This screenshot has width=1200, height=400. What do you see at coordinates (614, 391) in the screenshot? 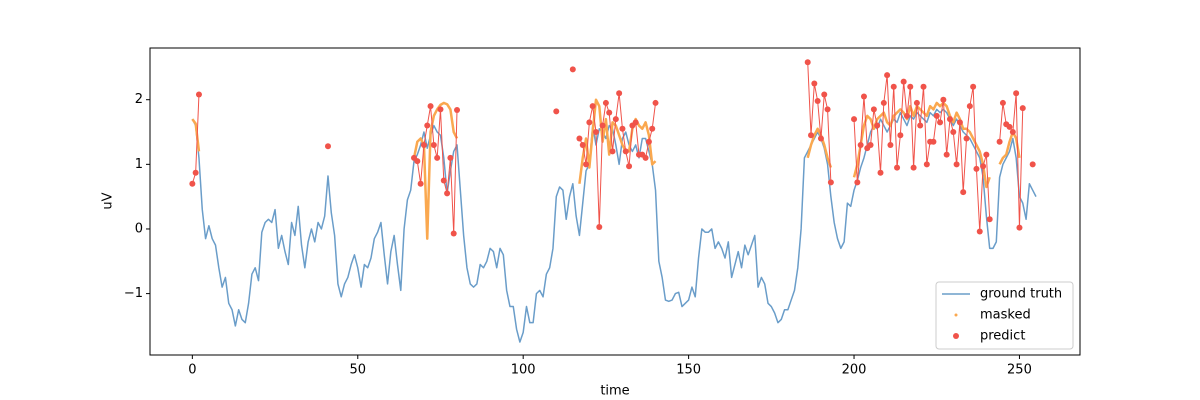
I see `x-axis-label: time` at bounding box center [614, 391].